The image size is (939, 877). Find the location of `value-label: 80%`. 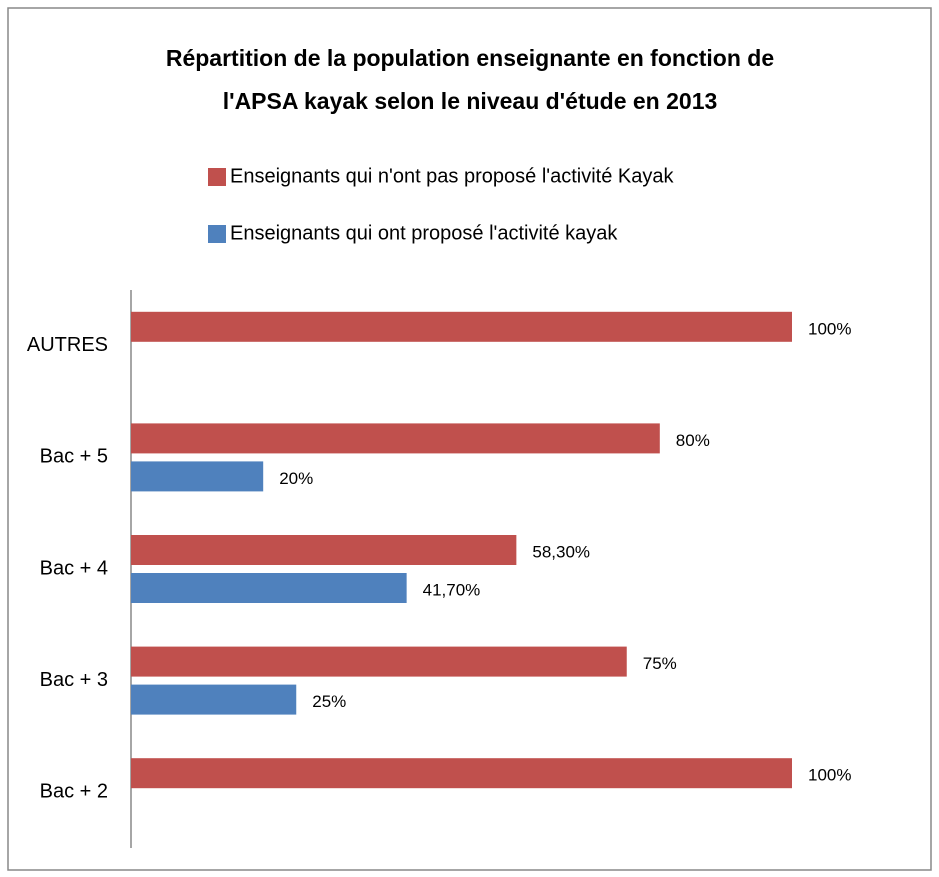

value-label: 80% is located at coordinates (693, 440).